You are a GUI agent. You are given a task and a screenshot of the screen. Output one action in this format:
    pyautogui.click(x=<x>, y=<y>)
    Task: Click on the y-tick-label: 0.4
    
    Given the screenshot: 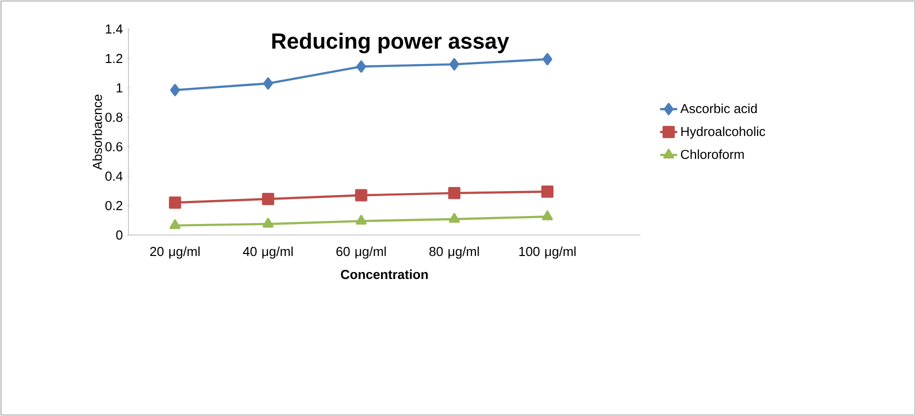 What is the action you would take?
    pyautogui.click(x=114, y=176)
    